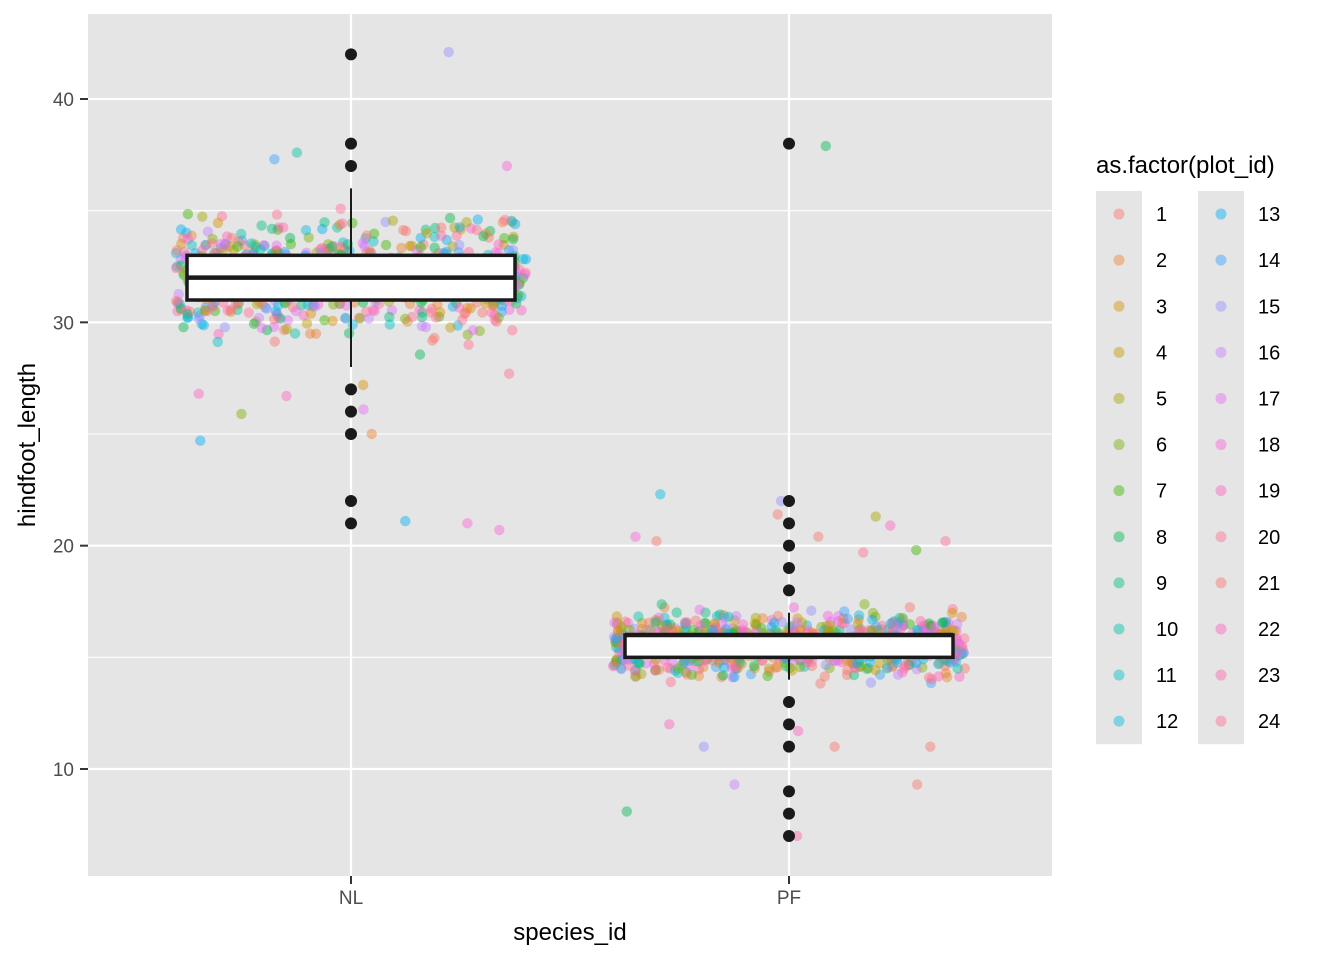 This screenshot has width=1344, height=960. Describe the element at coordinates (70, 435) in the screenshot. I see `y-axis: 10 20 30 40` at that location.